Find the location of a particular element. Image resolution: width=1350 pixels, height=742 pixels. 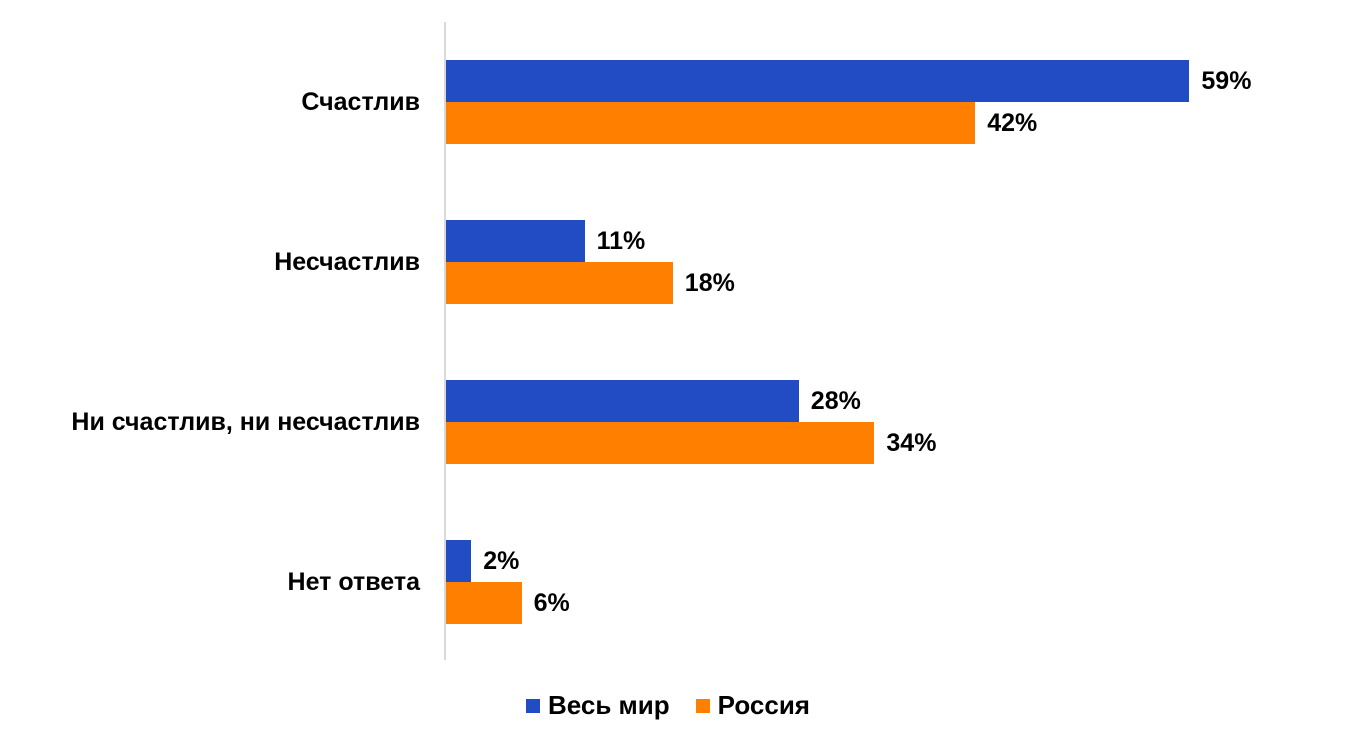

category-label: Счастлив is located at coordinates (360, 102).